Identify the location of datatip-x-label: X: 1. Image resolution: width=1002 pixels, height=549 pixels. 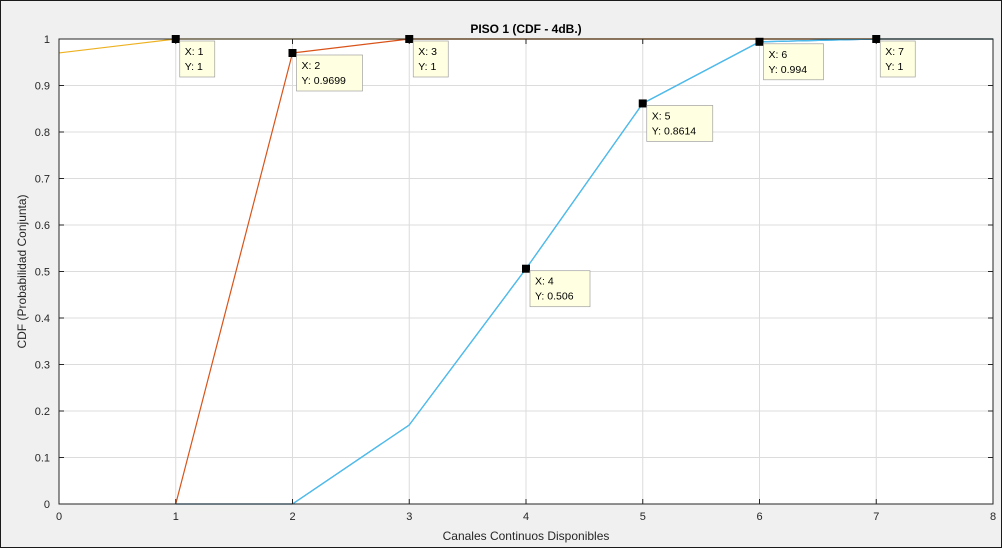
(194, 52).